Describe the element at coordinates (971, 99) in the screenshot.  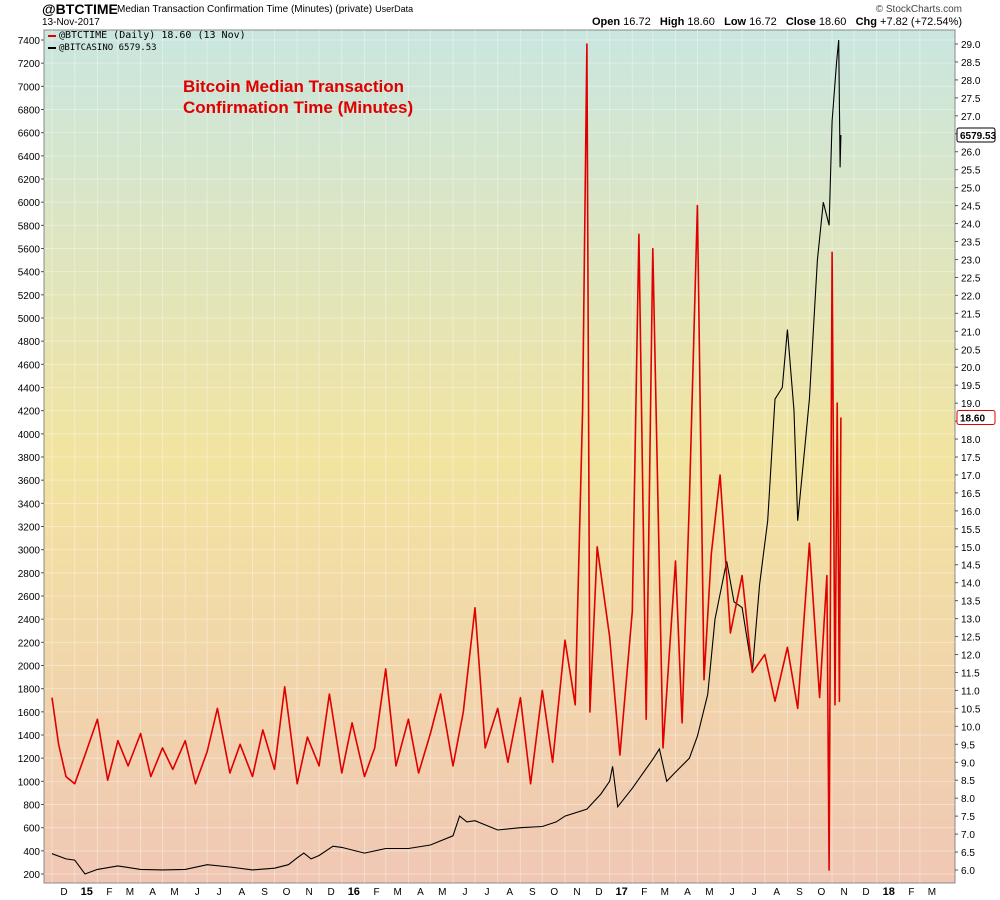
I see `y-right-tick-label: 27.5` at that location.